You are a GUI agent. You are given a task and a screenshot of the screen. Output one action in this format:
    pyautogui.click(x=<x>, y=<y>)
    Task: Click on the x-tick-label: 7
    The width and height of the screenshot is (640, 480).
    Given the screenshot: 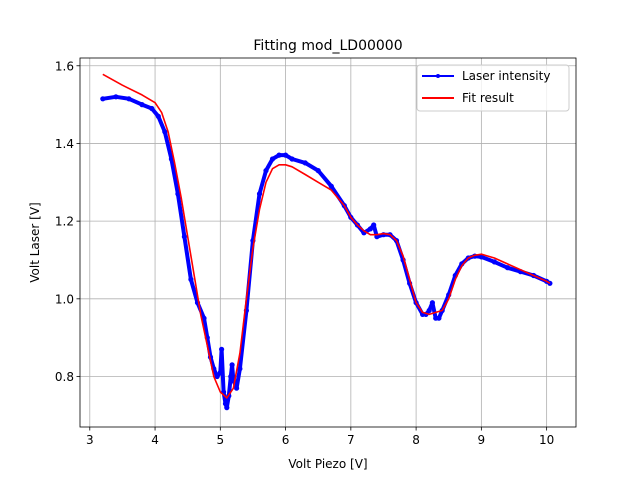 What is the action you would take?
    pyautogui.click(x=351, y=440)
    